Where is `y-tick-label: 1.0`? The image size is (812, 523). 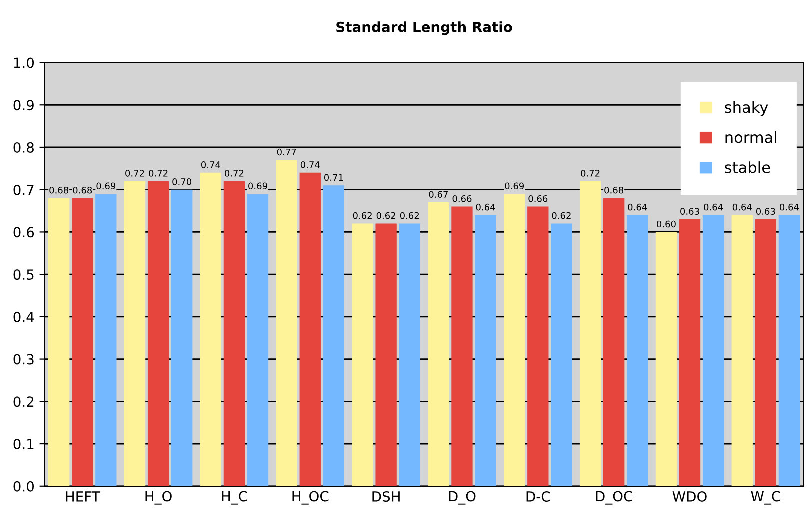 y-tick-label: 1.0 is located at coordinates (24, 63).